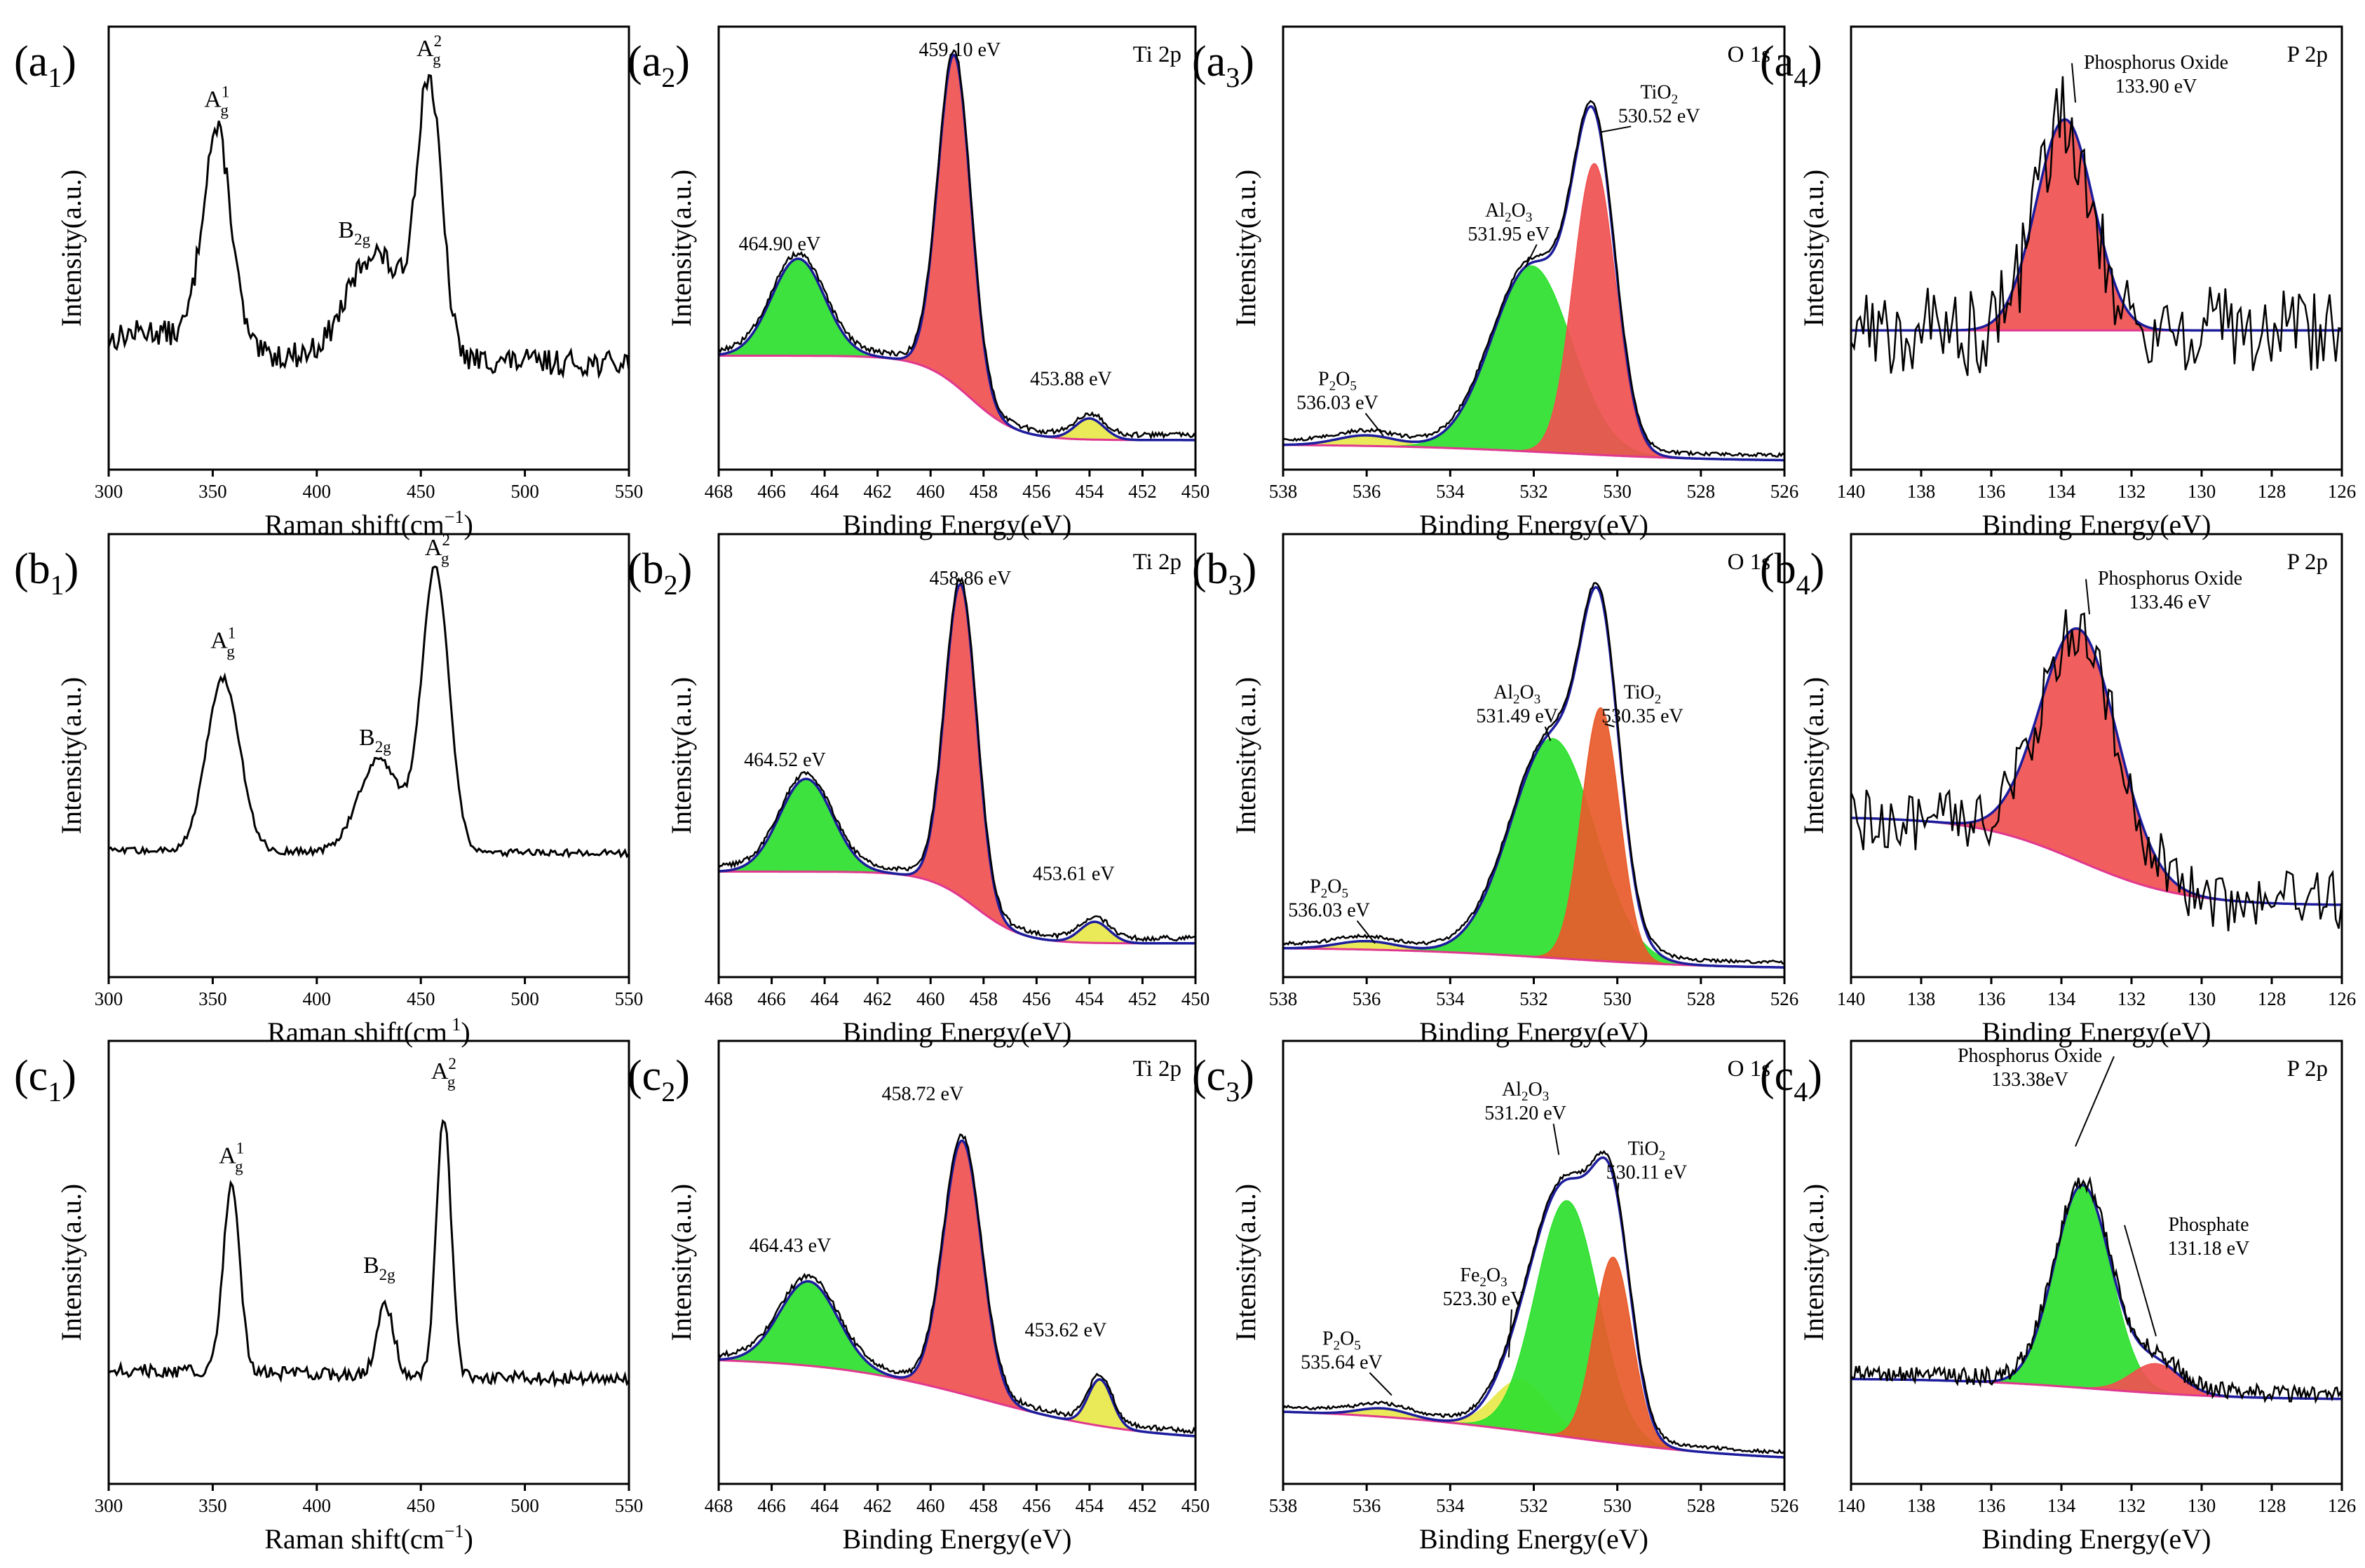 Image resolution: width=2365 pixels, height=1568 pixels. What do you see at coordinates (369, 227) in the screenshot?
I see `raman-spectrum-a1` at bounding box center [369, 227].